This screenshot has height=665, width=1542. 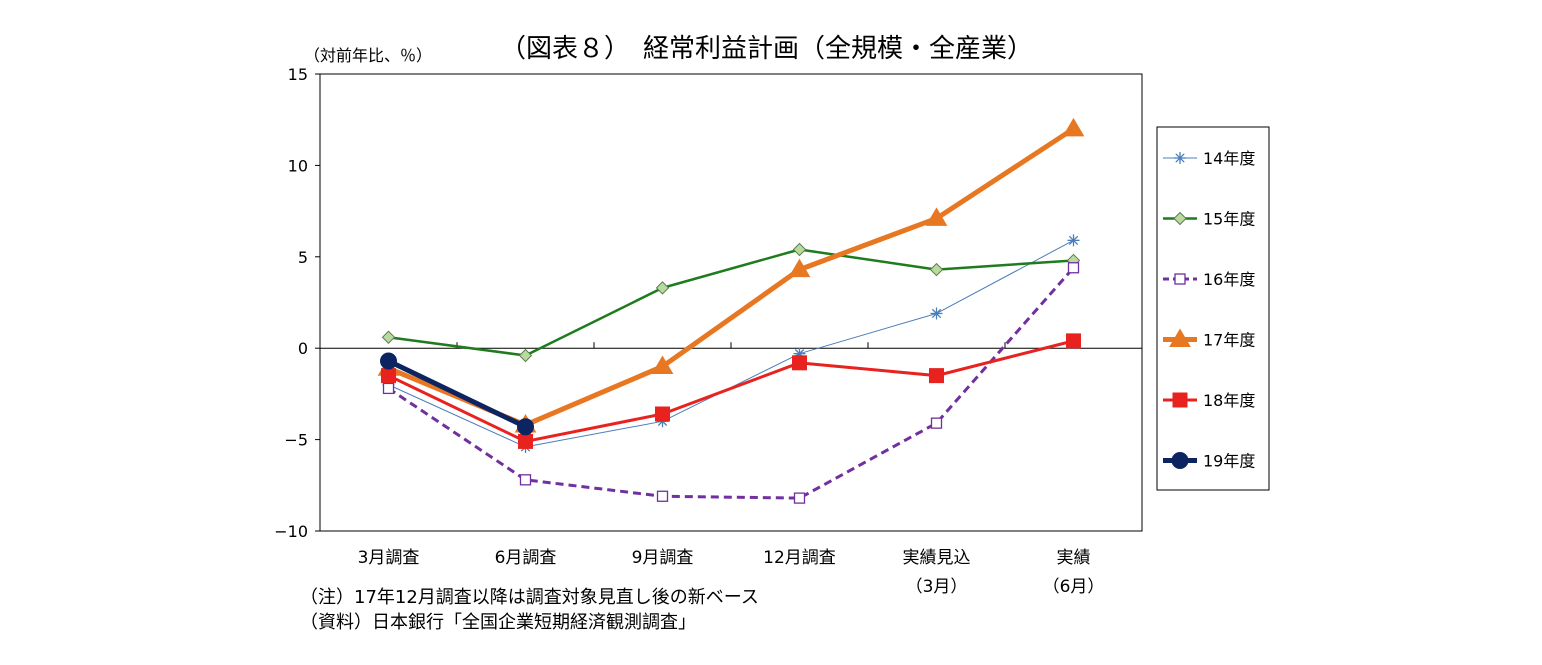 I want to click on legend-label: 15年度, so click(x=1229, y=219).